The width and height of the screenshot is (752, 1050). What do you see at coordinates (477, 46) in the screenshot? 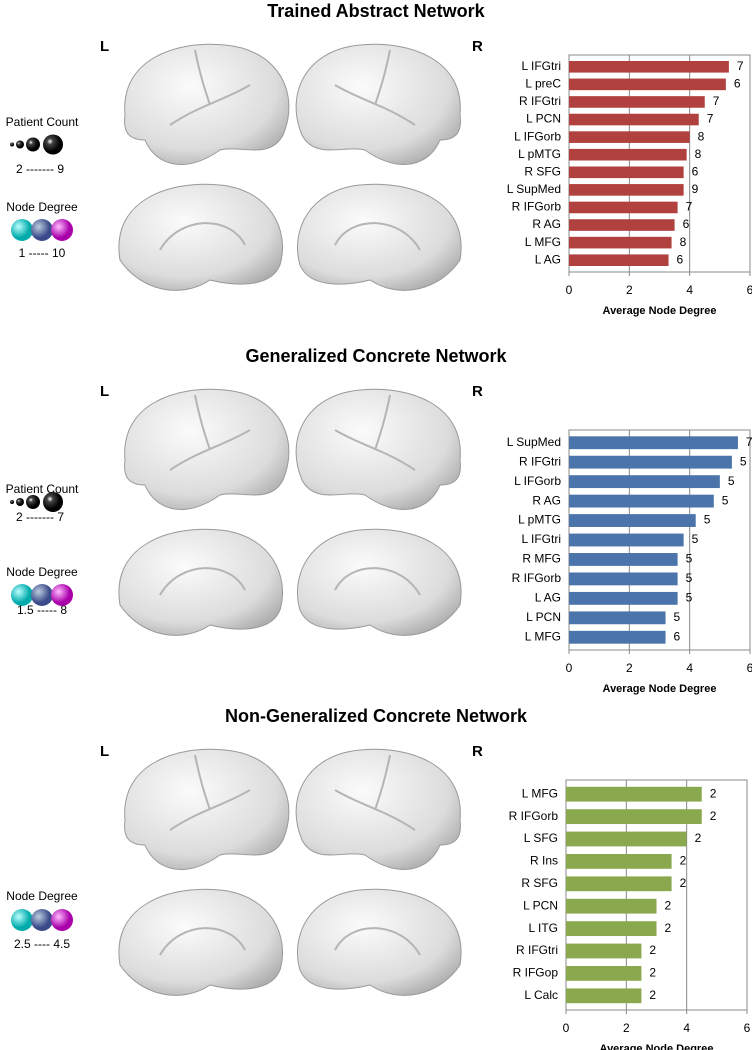
I see `hemisphere-label: R` at bounding box center [477, 46].